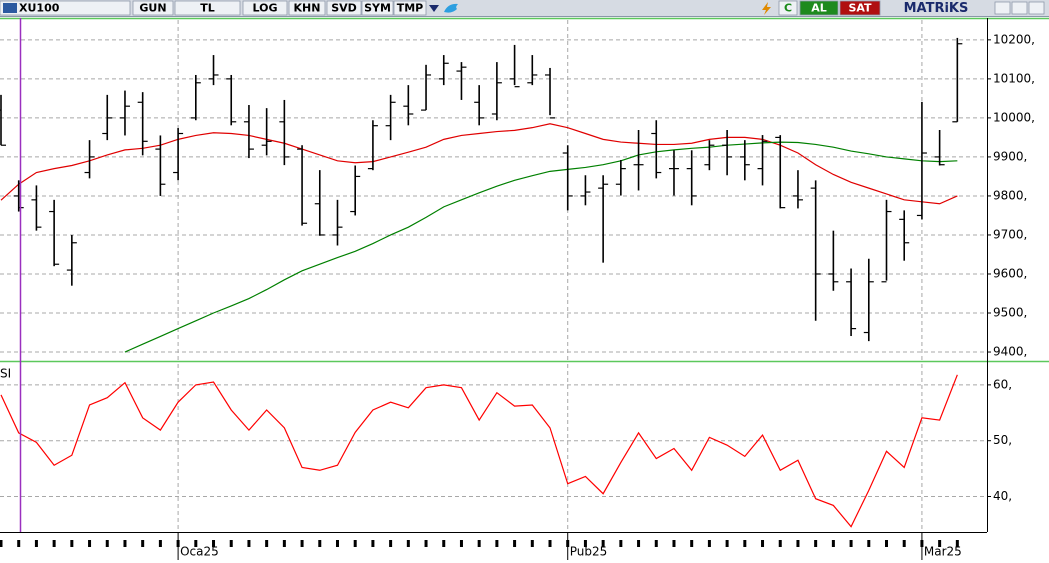 Image resolution: width=1049 pixels, height=563 pixels. I want to click on y-tick-label: 10000,, so click(1014, 117).